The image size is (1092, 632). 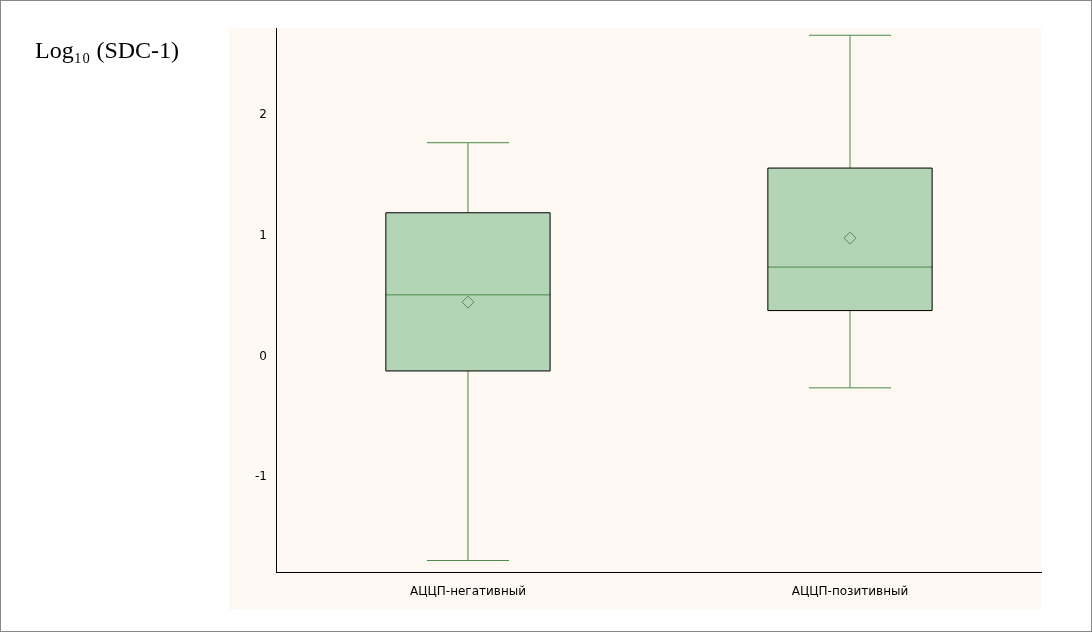 I want to click on y-tick-label: 2, so click(x=263, y=114).